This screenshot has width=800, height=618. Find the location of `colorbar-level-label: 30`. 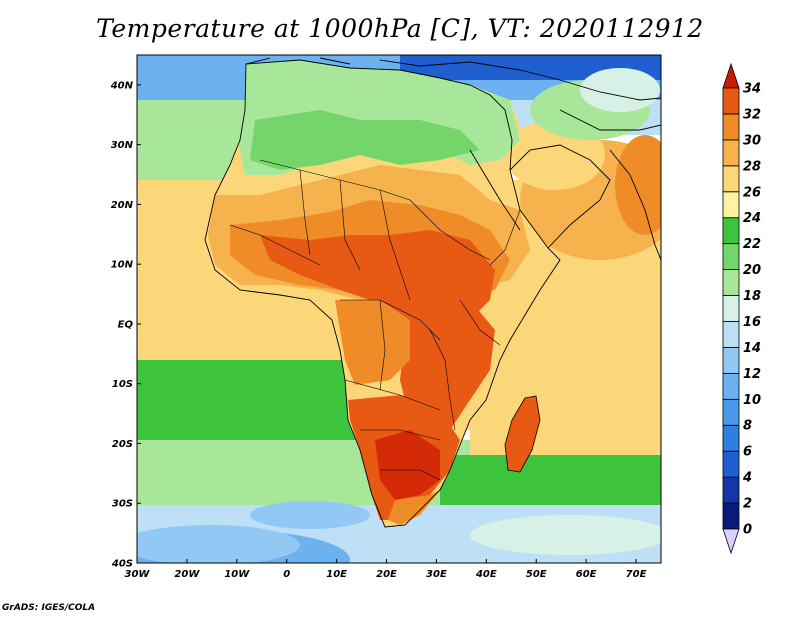

colorbar-level-label: 30 is located at coordinates (752, 140).